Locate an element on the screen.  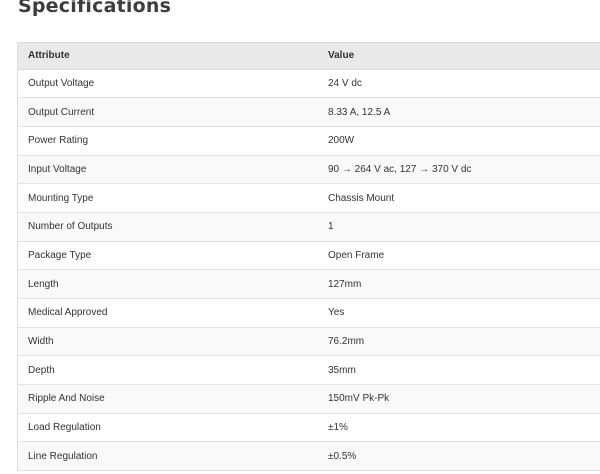
value-cell: 150mV Pk-Pk is located at coordinates (455, 399).